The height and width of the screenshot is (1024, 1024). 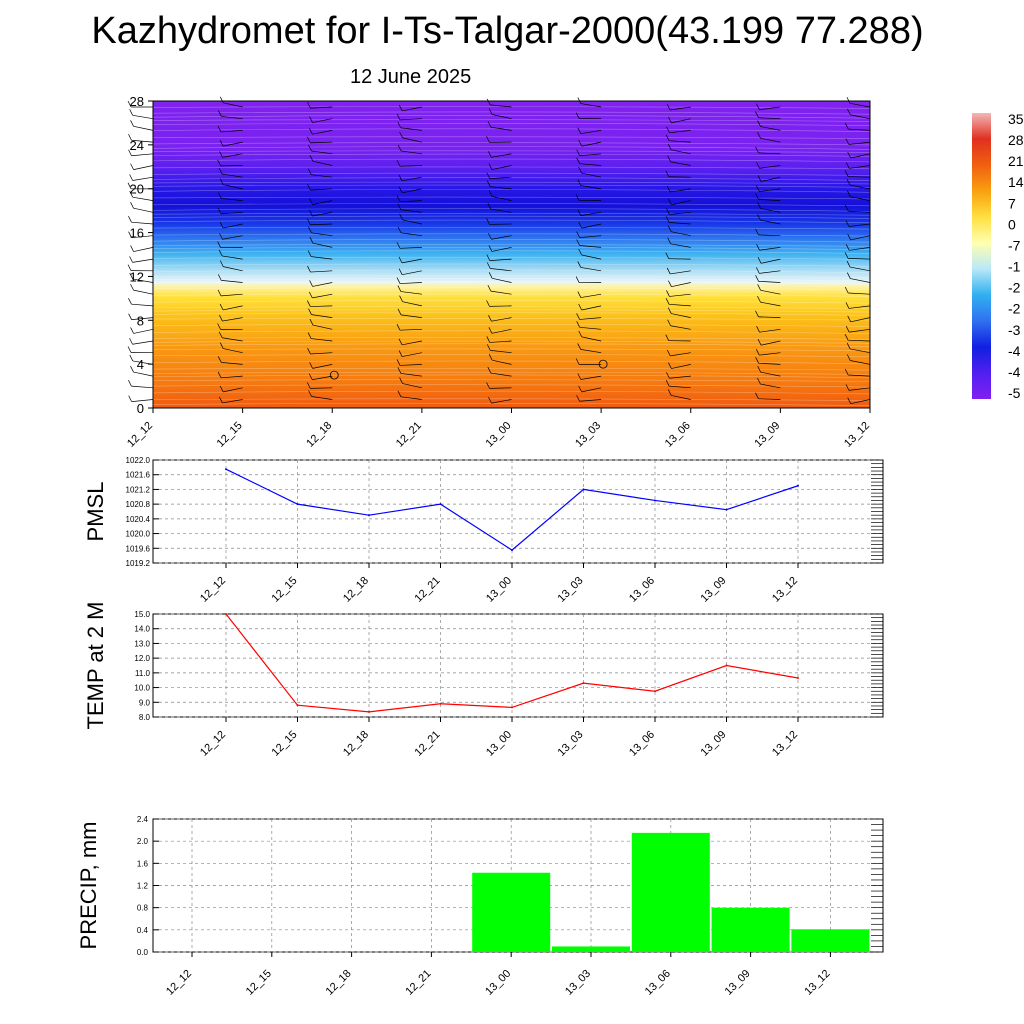 I want to click on x-tick-label: 13_12, so click(x=785, y=590).